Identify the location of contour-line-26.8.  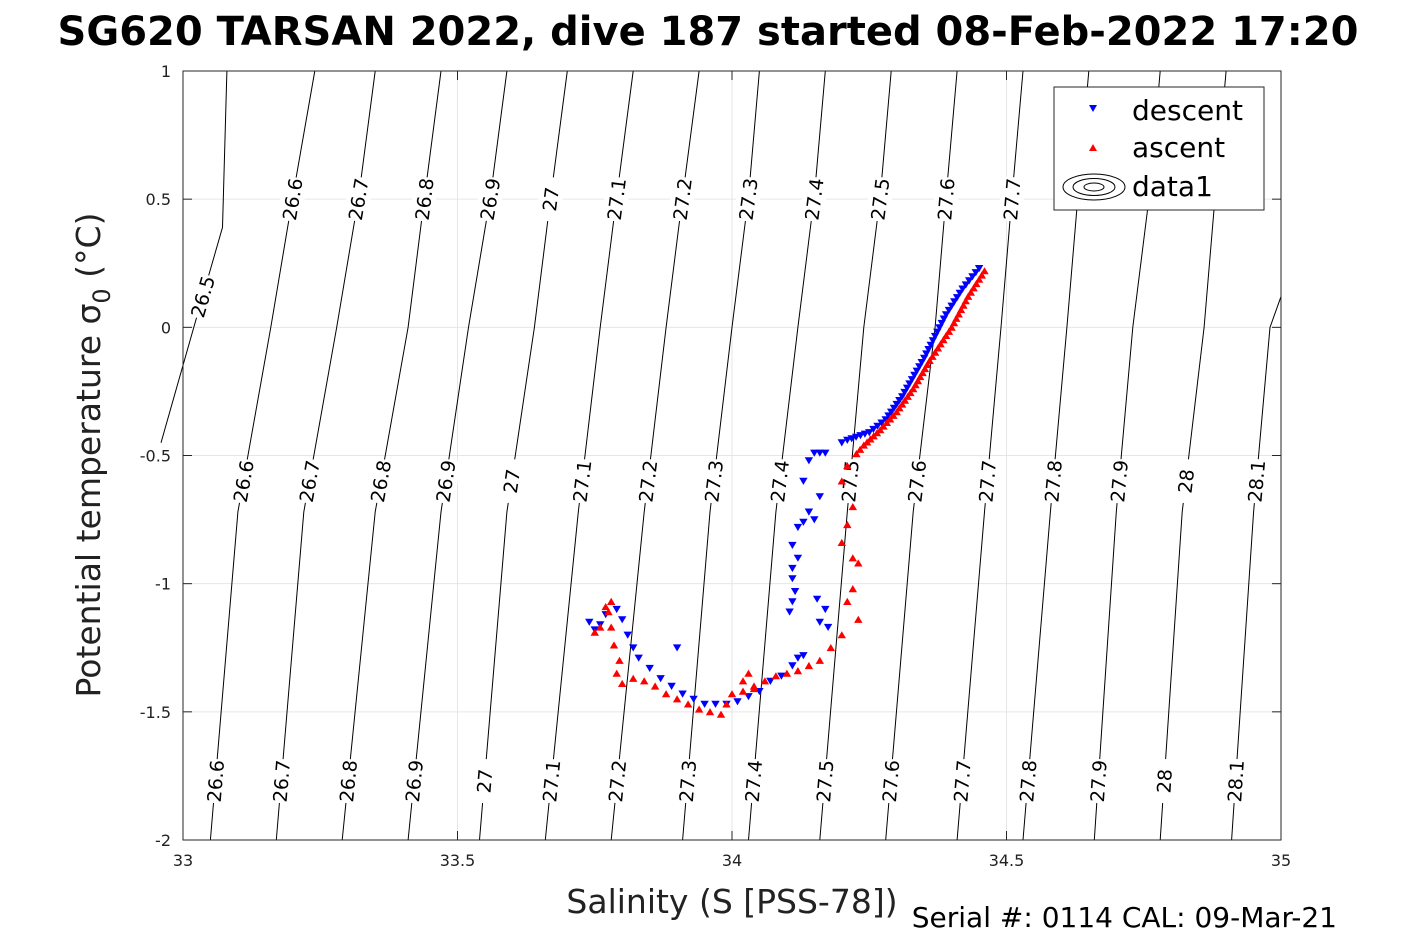
(391, 455).